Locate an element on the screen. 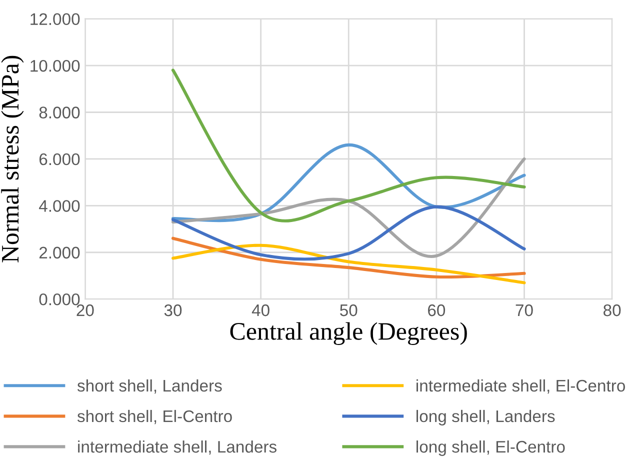  x-tick-label: 60 is located at coordinates (437, 310).